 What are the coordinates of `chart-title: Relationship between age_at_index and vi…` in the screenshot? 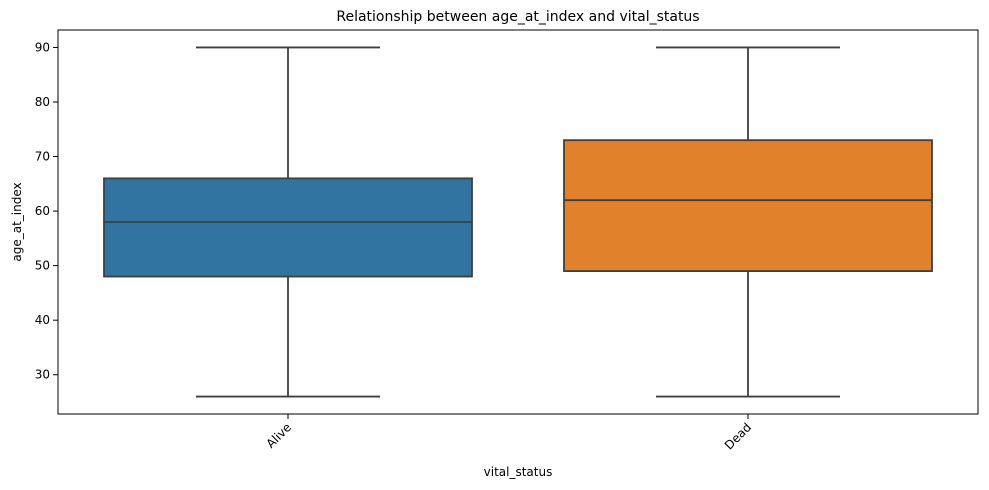 It's located at (517, 17).